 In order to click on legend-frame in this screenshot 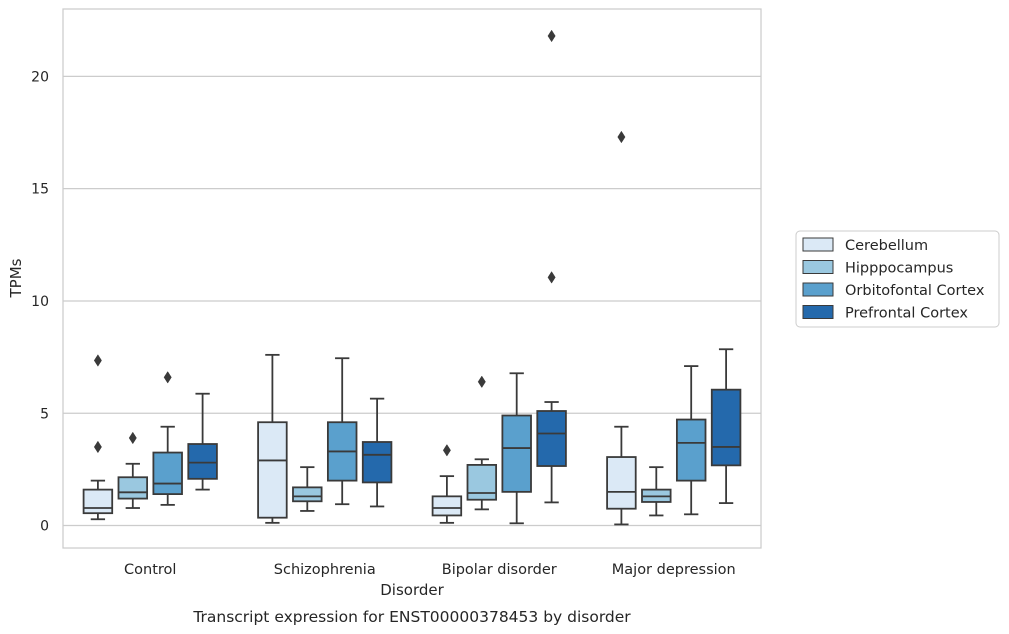, I will do `click(897, 279)`.